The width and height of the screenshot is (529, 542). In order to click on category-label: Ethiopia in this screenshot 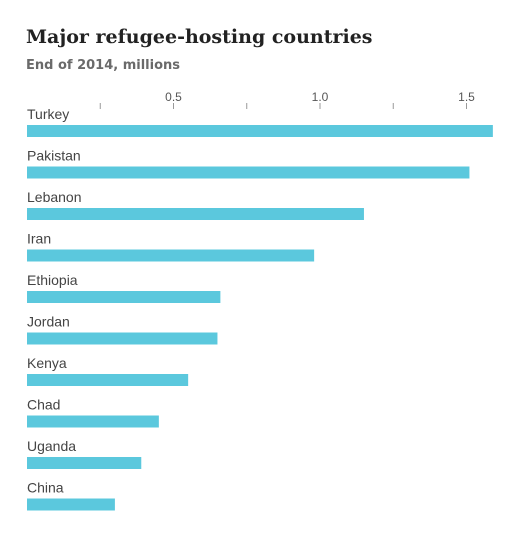, I will do `click(52, 280)`.